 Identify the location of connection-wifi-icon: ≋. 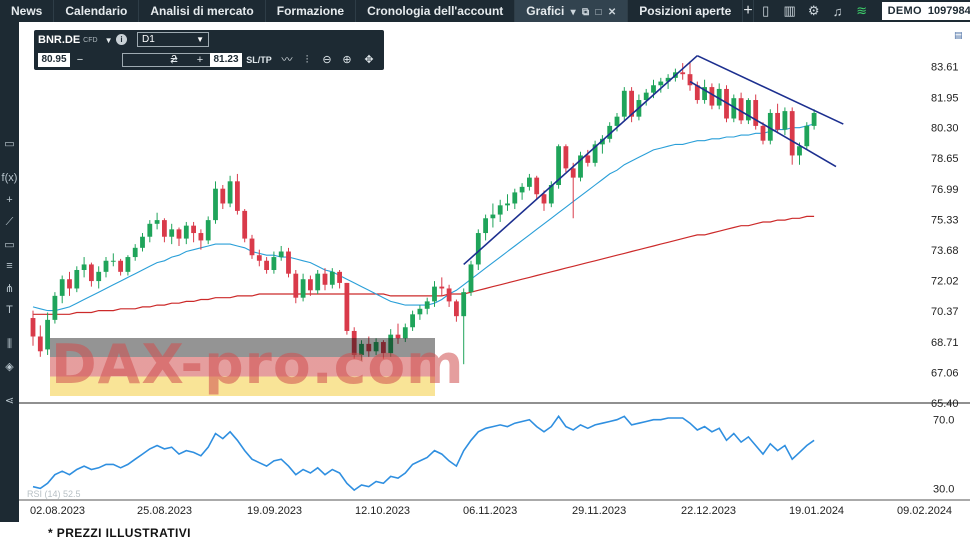
(862, 10).